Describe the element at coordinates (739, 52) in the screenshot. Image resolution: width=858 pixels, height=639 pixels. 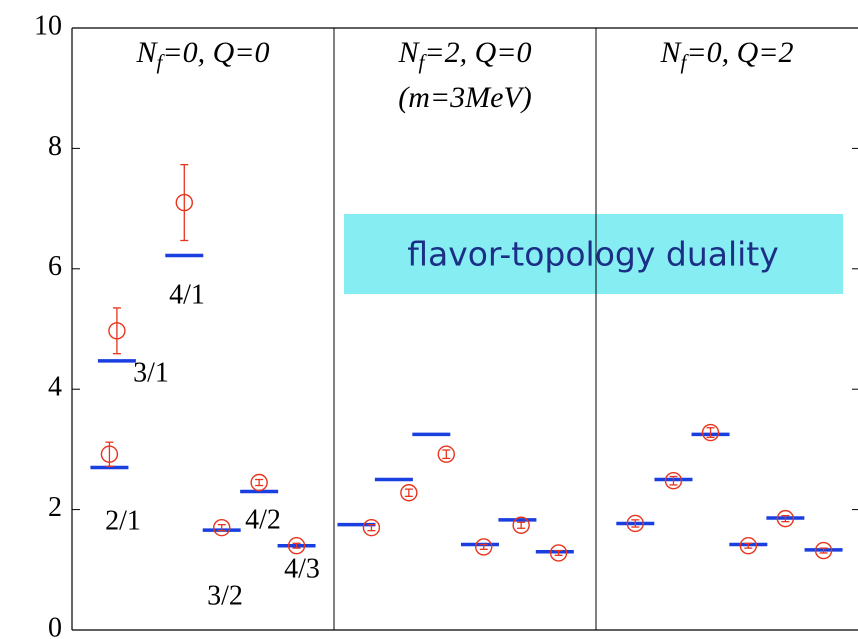
I see `panel-title-rest: =0, Q=2` at that location.